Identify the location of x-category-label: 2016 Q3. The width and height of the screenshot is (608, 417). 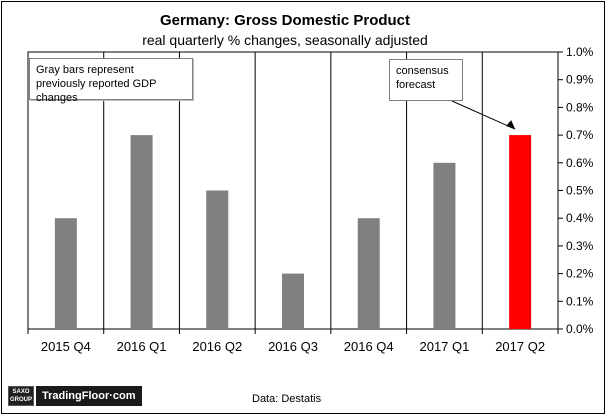
(293, 346).